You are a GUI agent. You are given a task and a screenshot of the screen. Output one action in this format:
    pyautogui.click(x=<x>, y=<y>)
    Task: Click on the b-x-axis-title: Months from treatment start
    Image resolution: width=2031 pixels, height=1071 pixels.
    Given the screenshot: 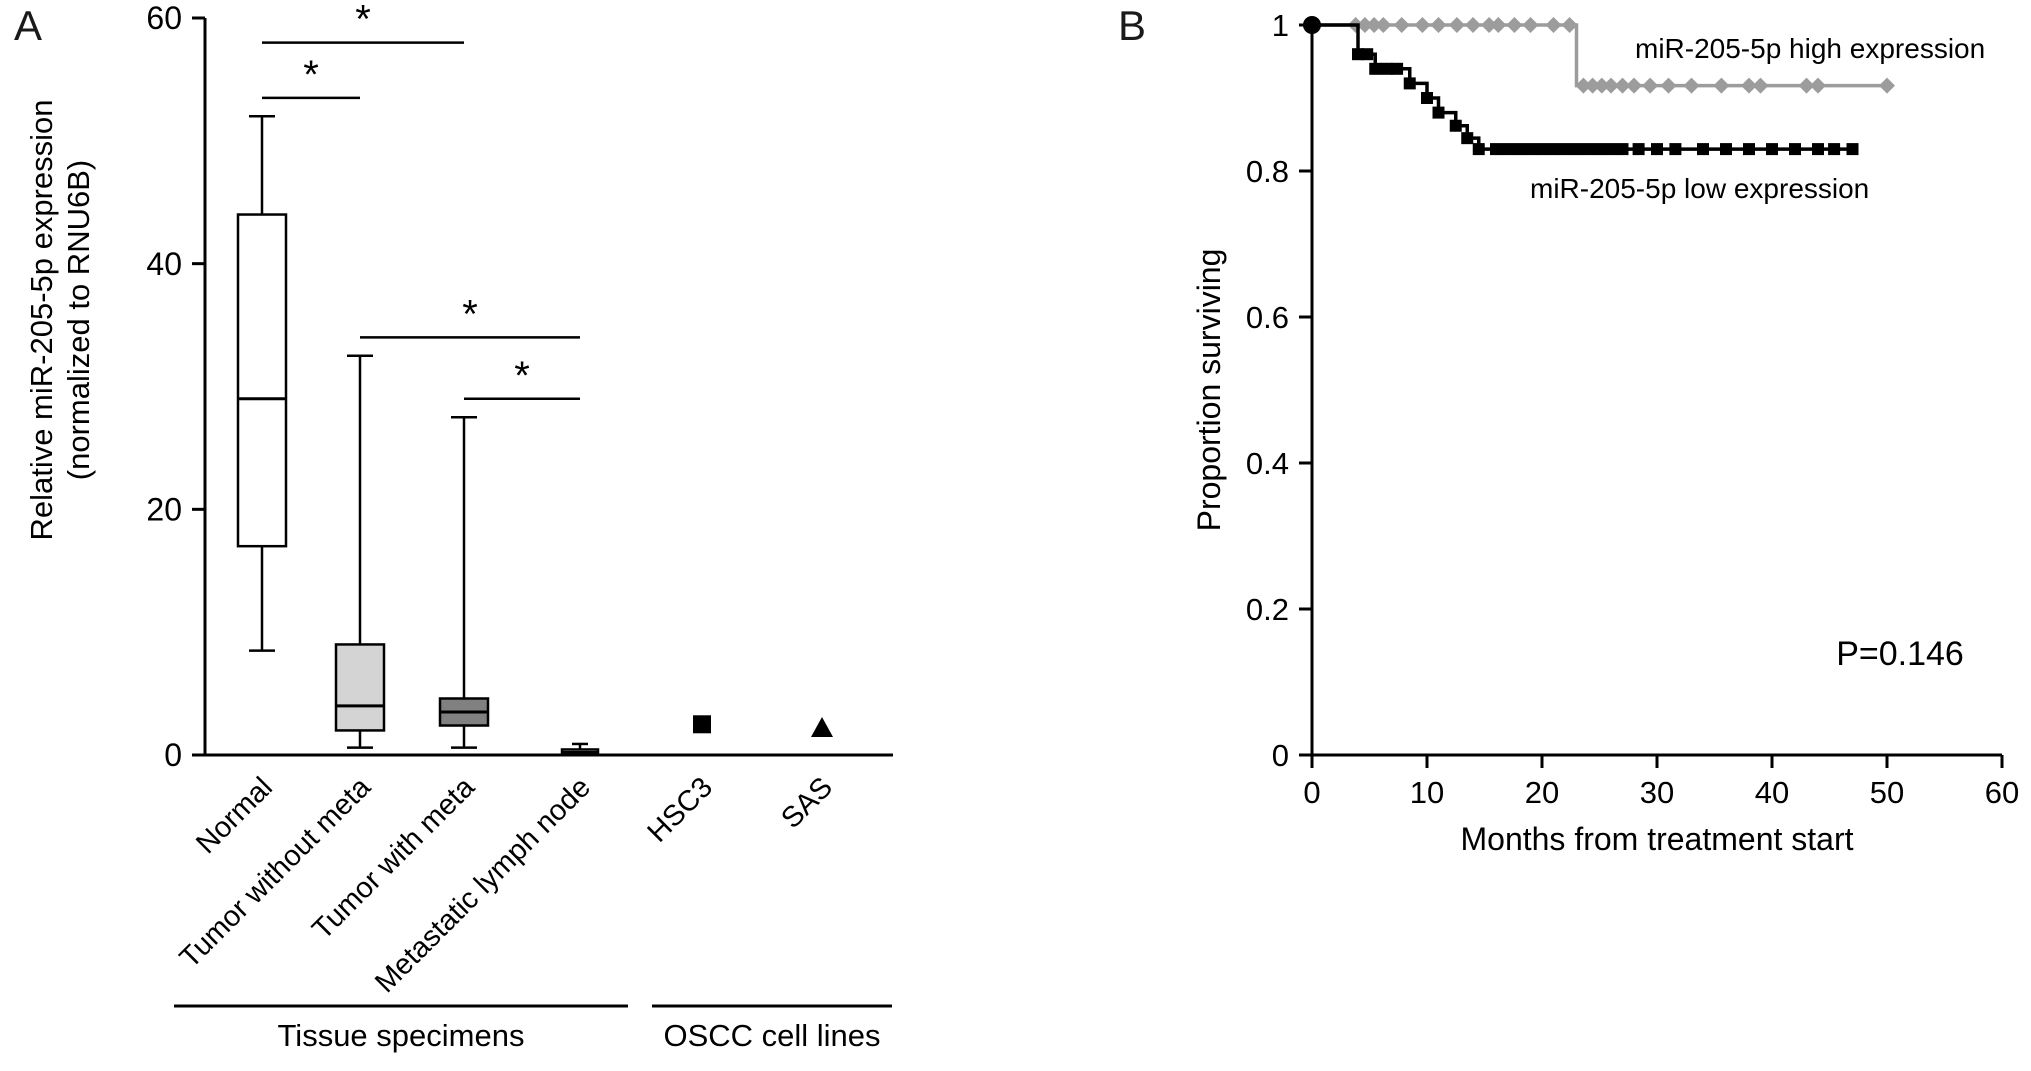 What is the action you would take?
    pyautogui.click(x=1656, y=839)
    